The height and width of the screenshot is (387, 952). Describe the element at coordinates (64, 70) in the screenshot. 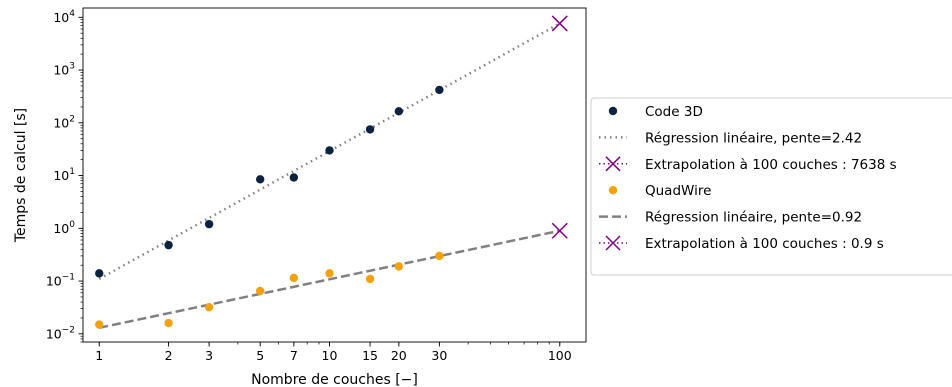

I see `y-tick-label: 10³` at that location.